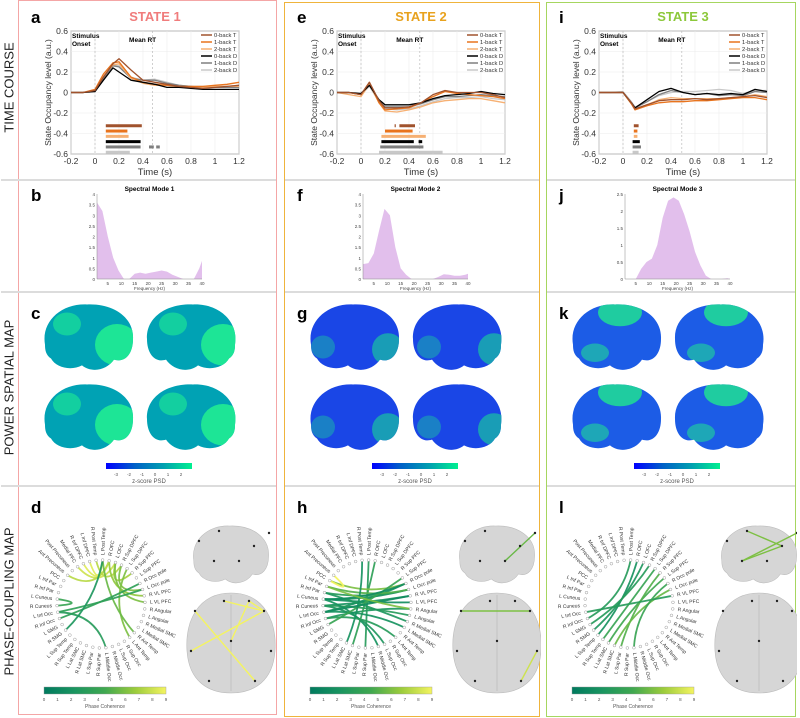 The width and height of the screenshot is (800, 718). Describe the element at coordinates (358, 247) in the screenshot. I see `spectral-y-tick: 1.5` at that location.